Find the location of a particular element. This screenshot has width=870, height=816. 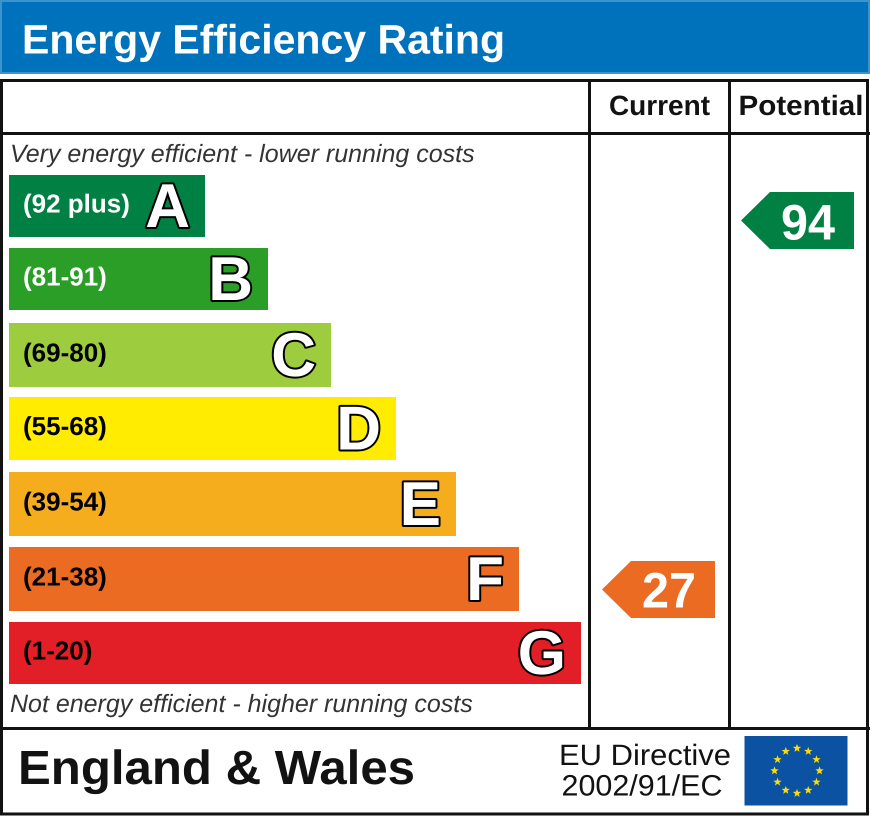

svg-text: (55-68) is located at coordinates (65, 426).